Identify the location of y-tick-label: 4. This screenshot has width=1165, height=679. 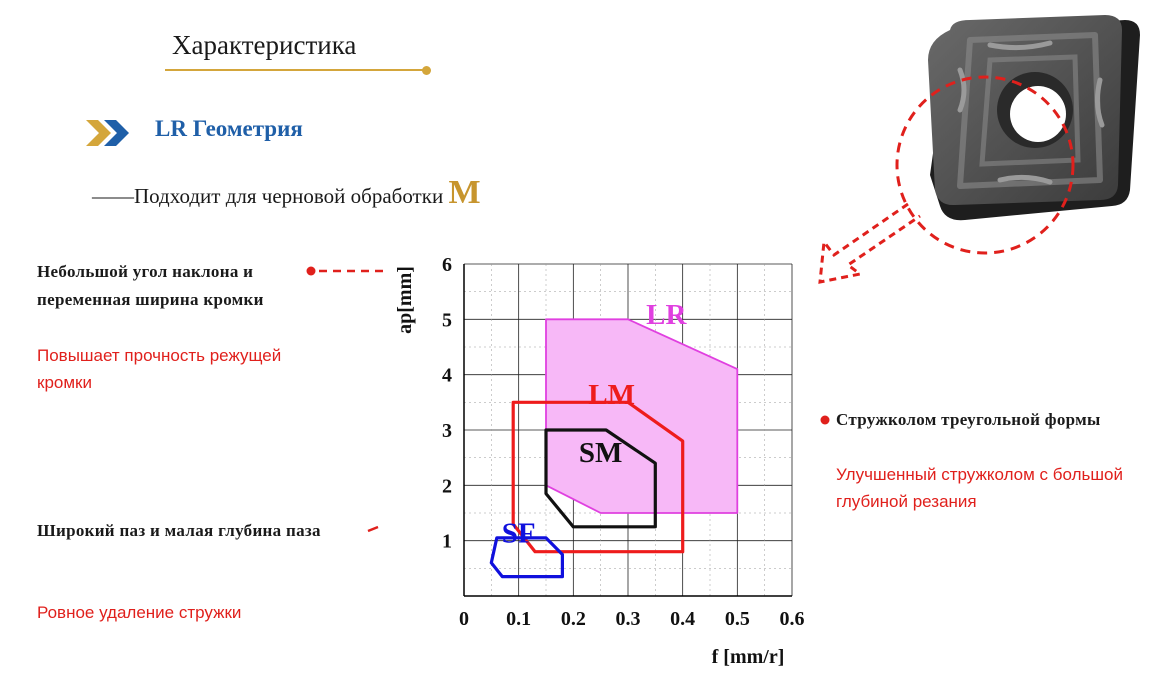
(447, 376).